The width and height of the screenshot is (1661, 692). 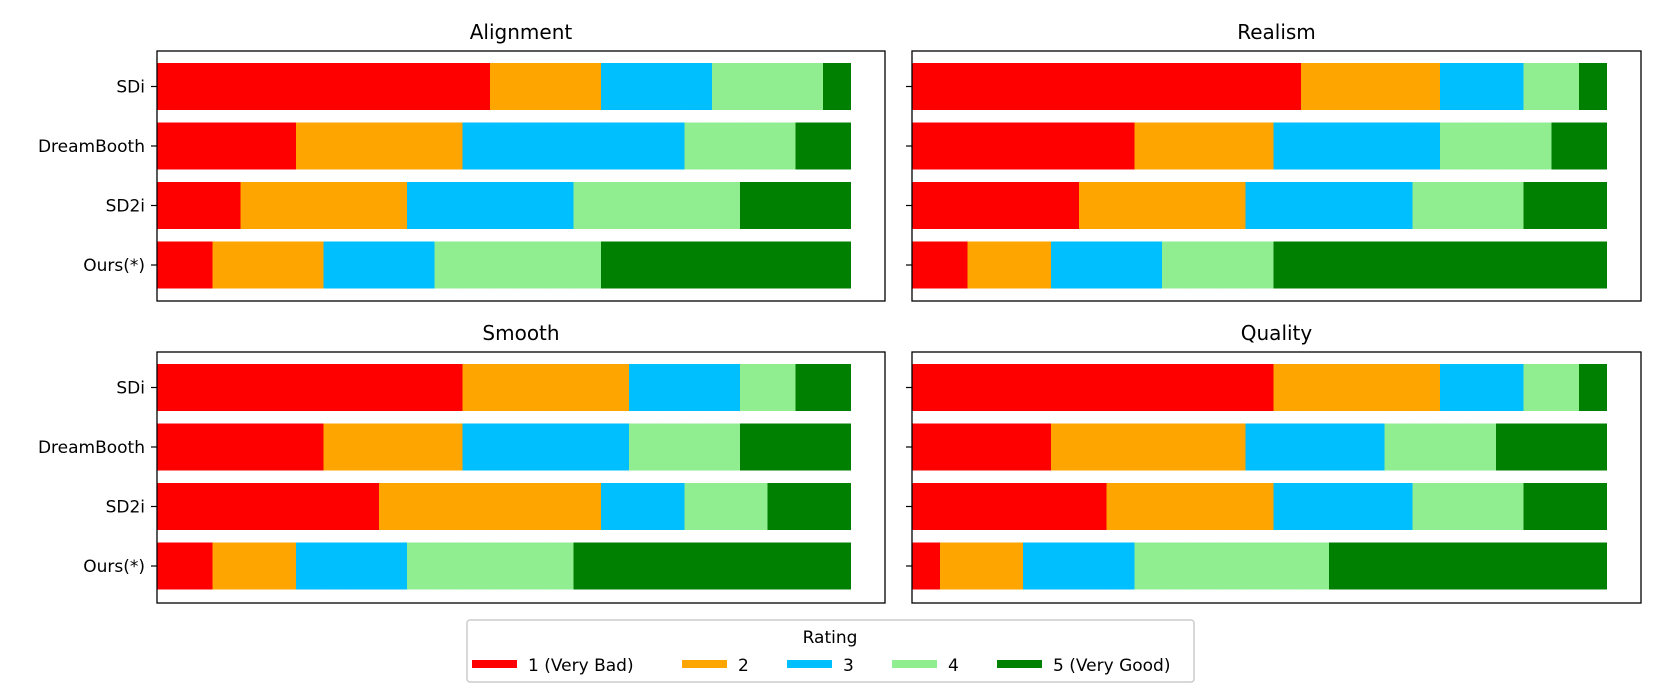 I want to click on legend-label-rating-5: 5 (Very Good), so click(x=1111, y=666).